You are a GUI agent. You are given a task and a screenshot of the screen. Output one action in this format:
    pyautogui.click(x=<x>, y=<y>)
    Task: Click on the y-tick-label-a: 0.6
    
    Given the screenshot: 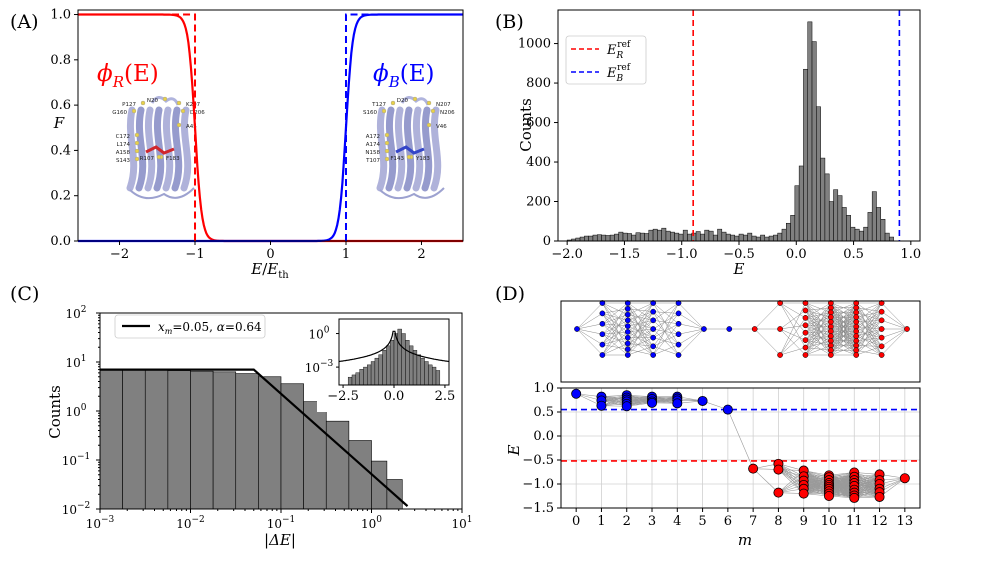 What is the action you would take?
    pyautogui.click(x=60, y=105)
    